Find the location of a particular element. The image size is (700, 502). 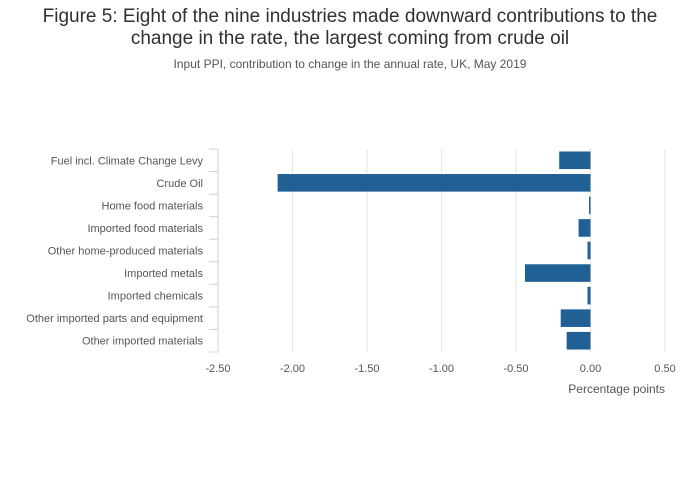

y-tick-label: Imported food materials is located at coordinates (145, 229).